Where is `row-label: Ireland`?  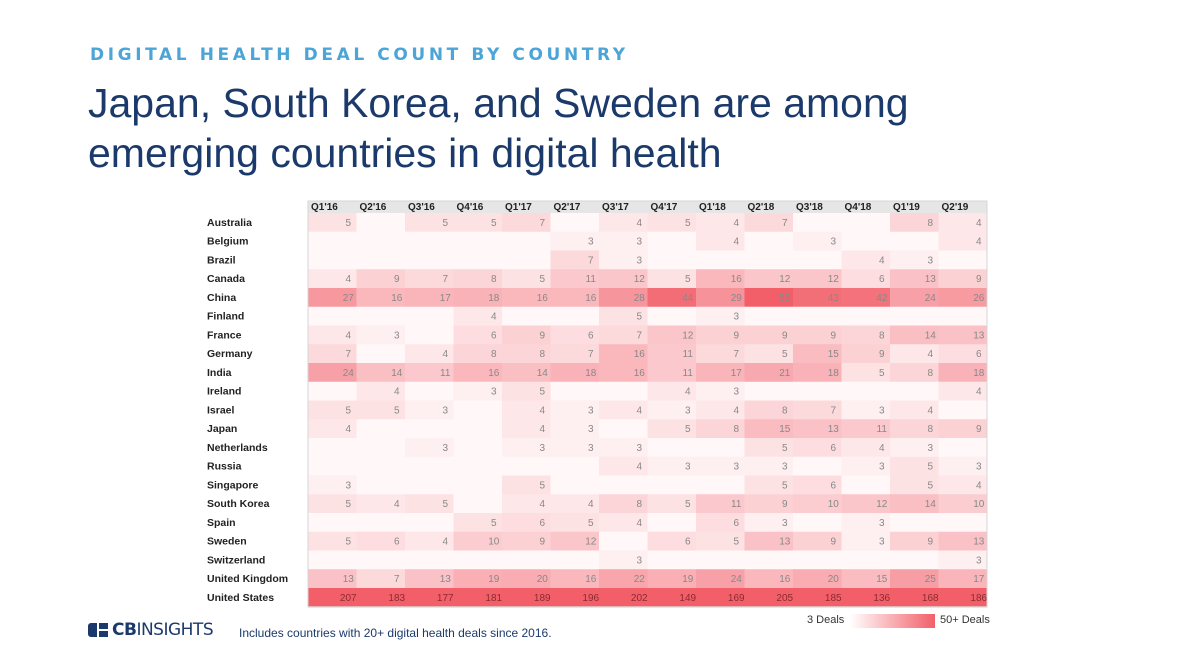
row-label: Ireland is located at coordinates (224, 392).